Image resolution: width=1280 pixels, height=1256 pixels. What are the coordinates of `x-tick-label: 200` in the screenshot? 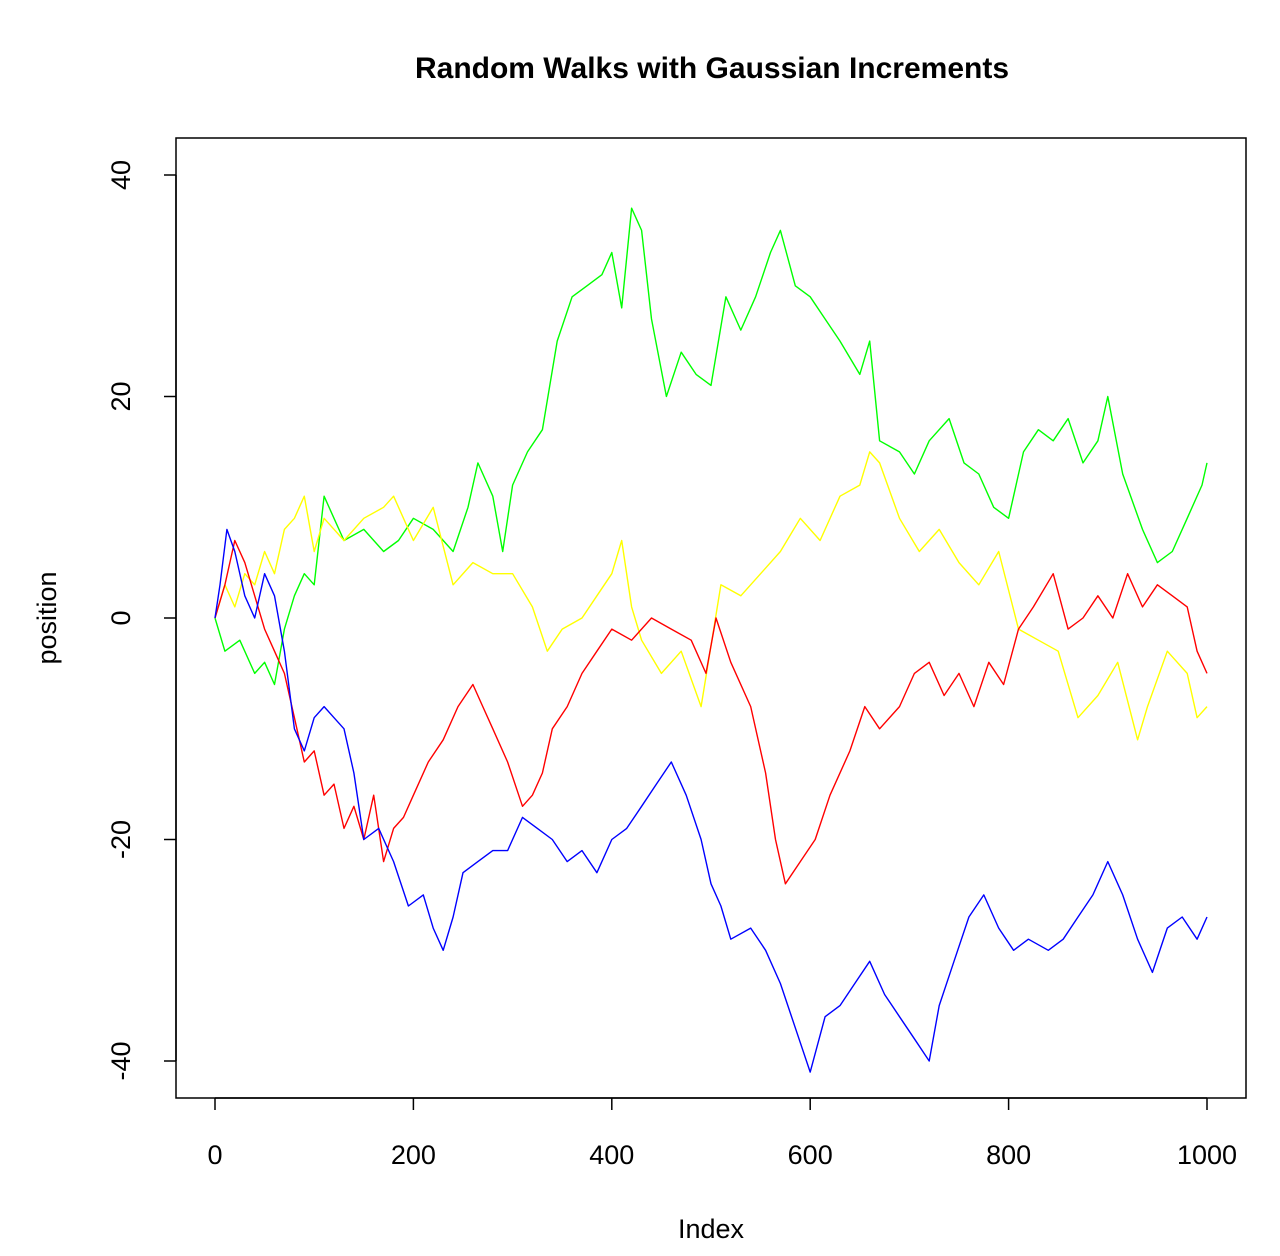 It's located at (413, 1155).